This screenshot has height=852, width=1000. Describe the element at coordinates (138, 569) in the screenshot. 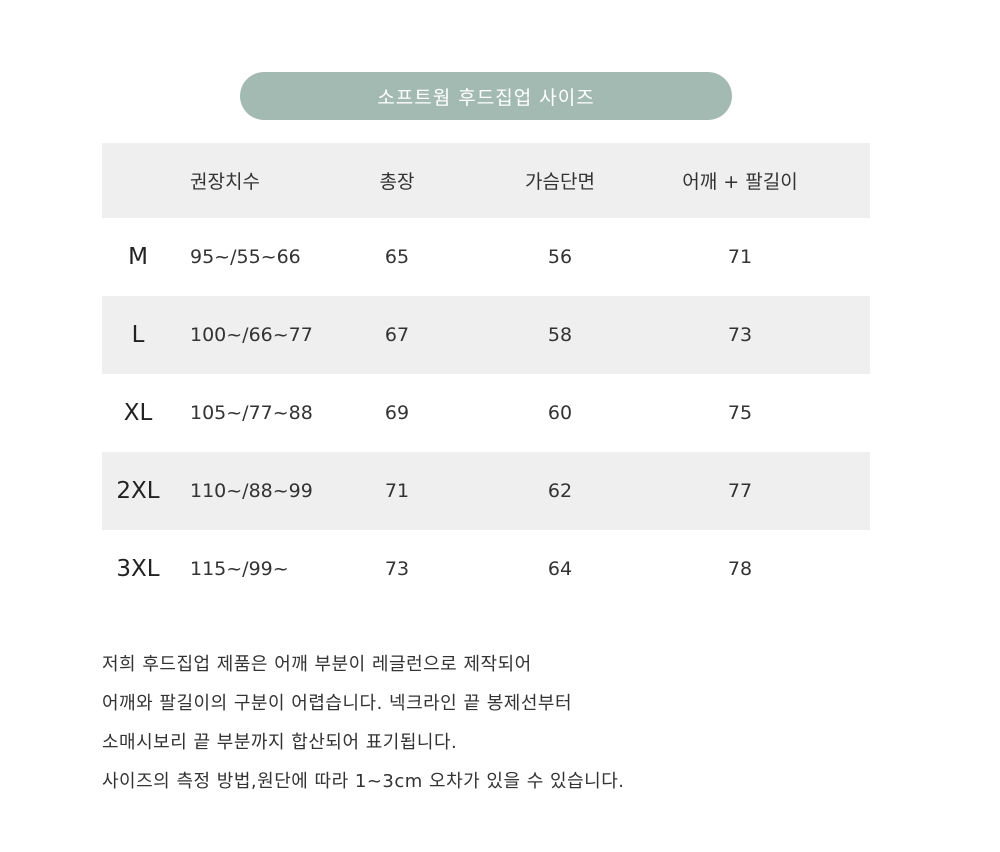

I see `cell-size: 3XL` at that location.